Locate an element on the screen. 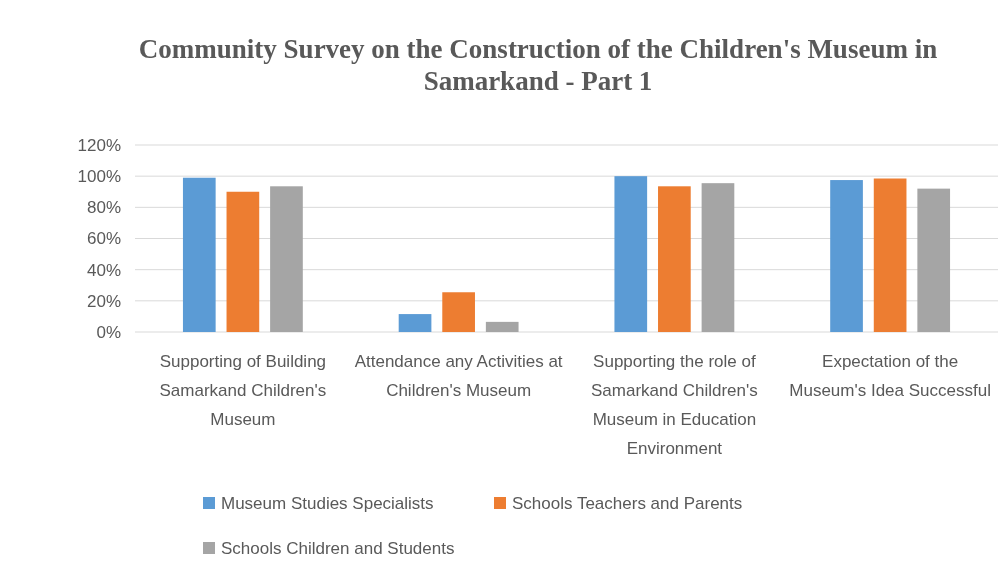 The width and height of the screenshot is (1004, 572). y-tick-label: 120% is located at coordinates (99, 145).